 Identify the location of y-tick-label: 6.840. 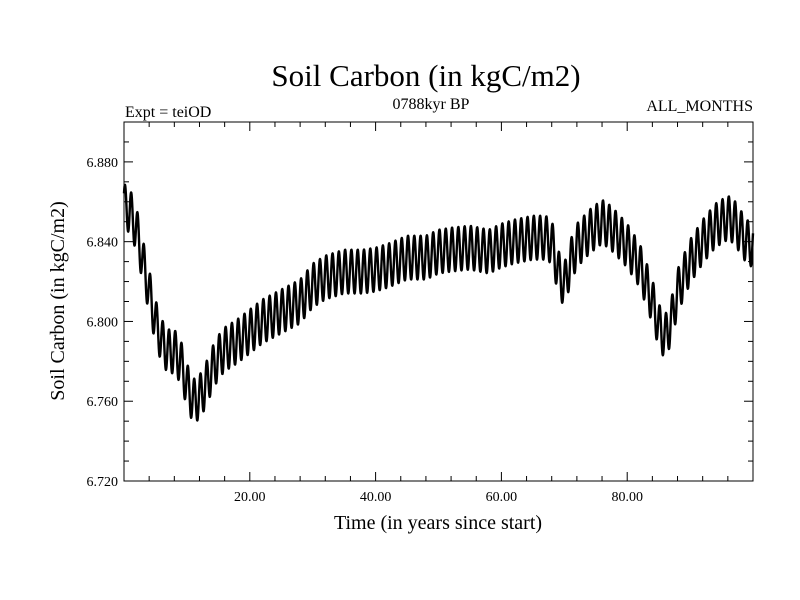
(103, 243).